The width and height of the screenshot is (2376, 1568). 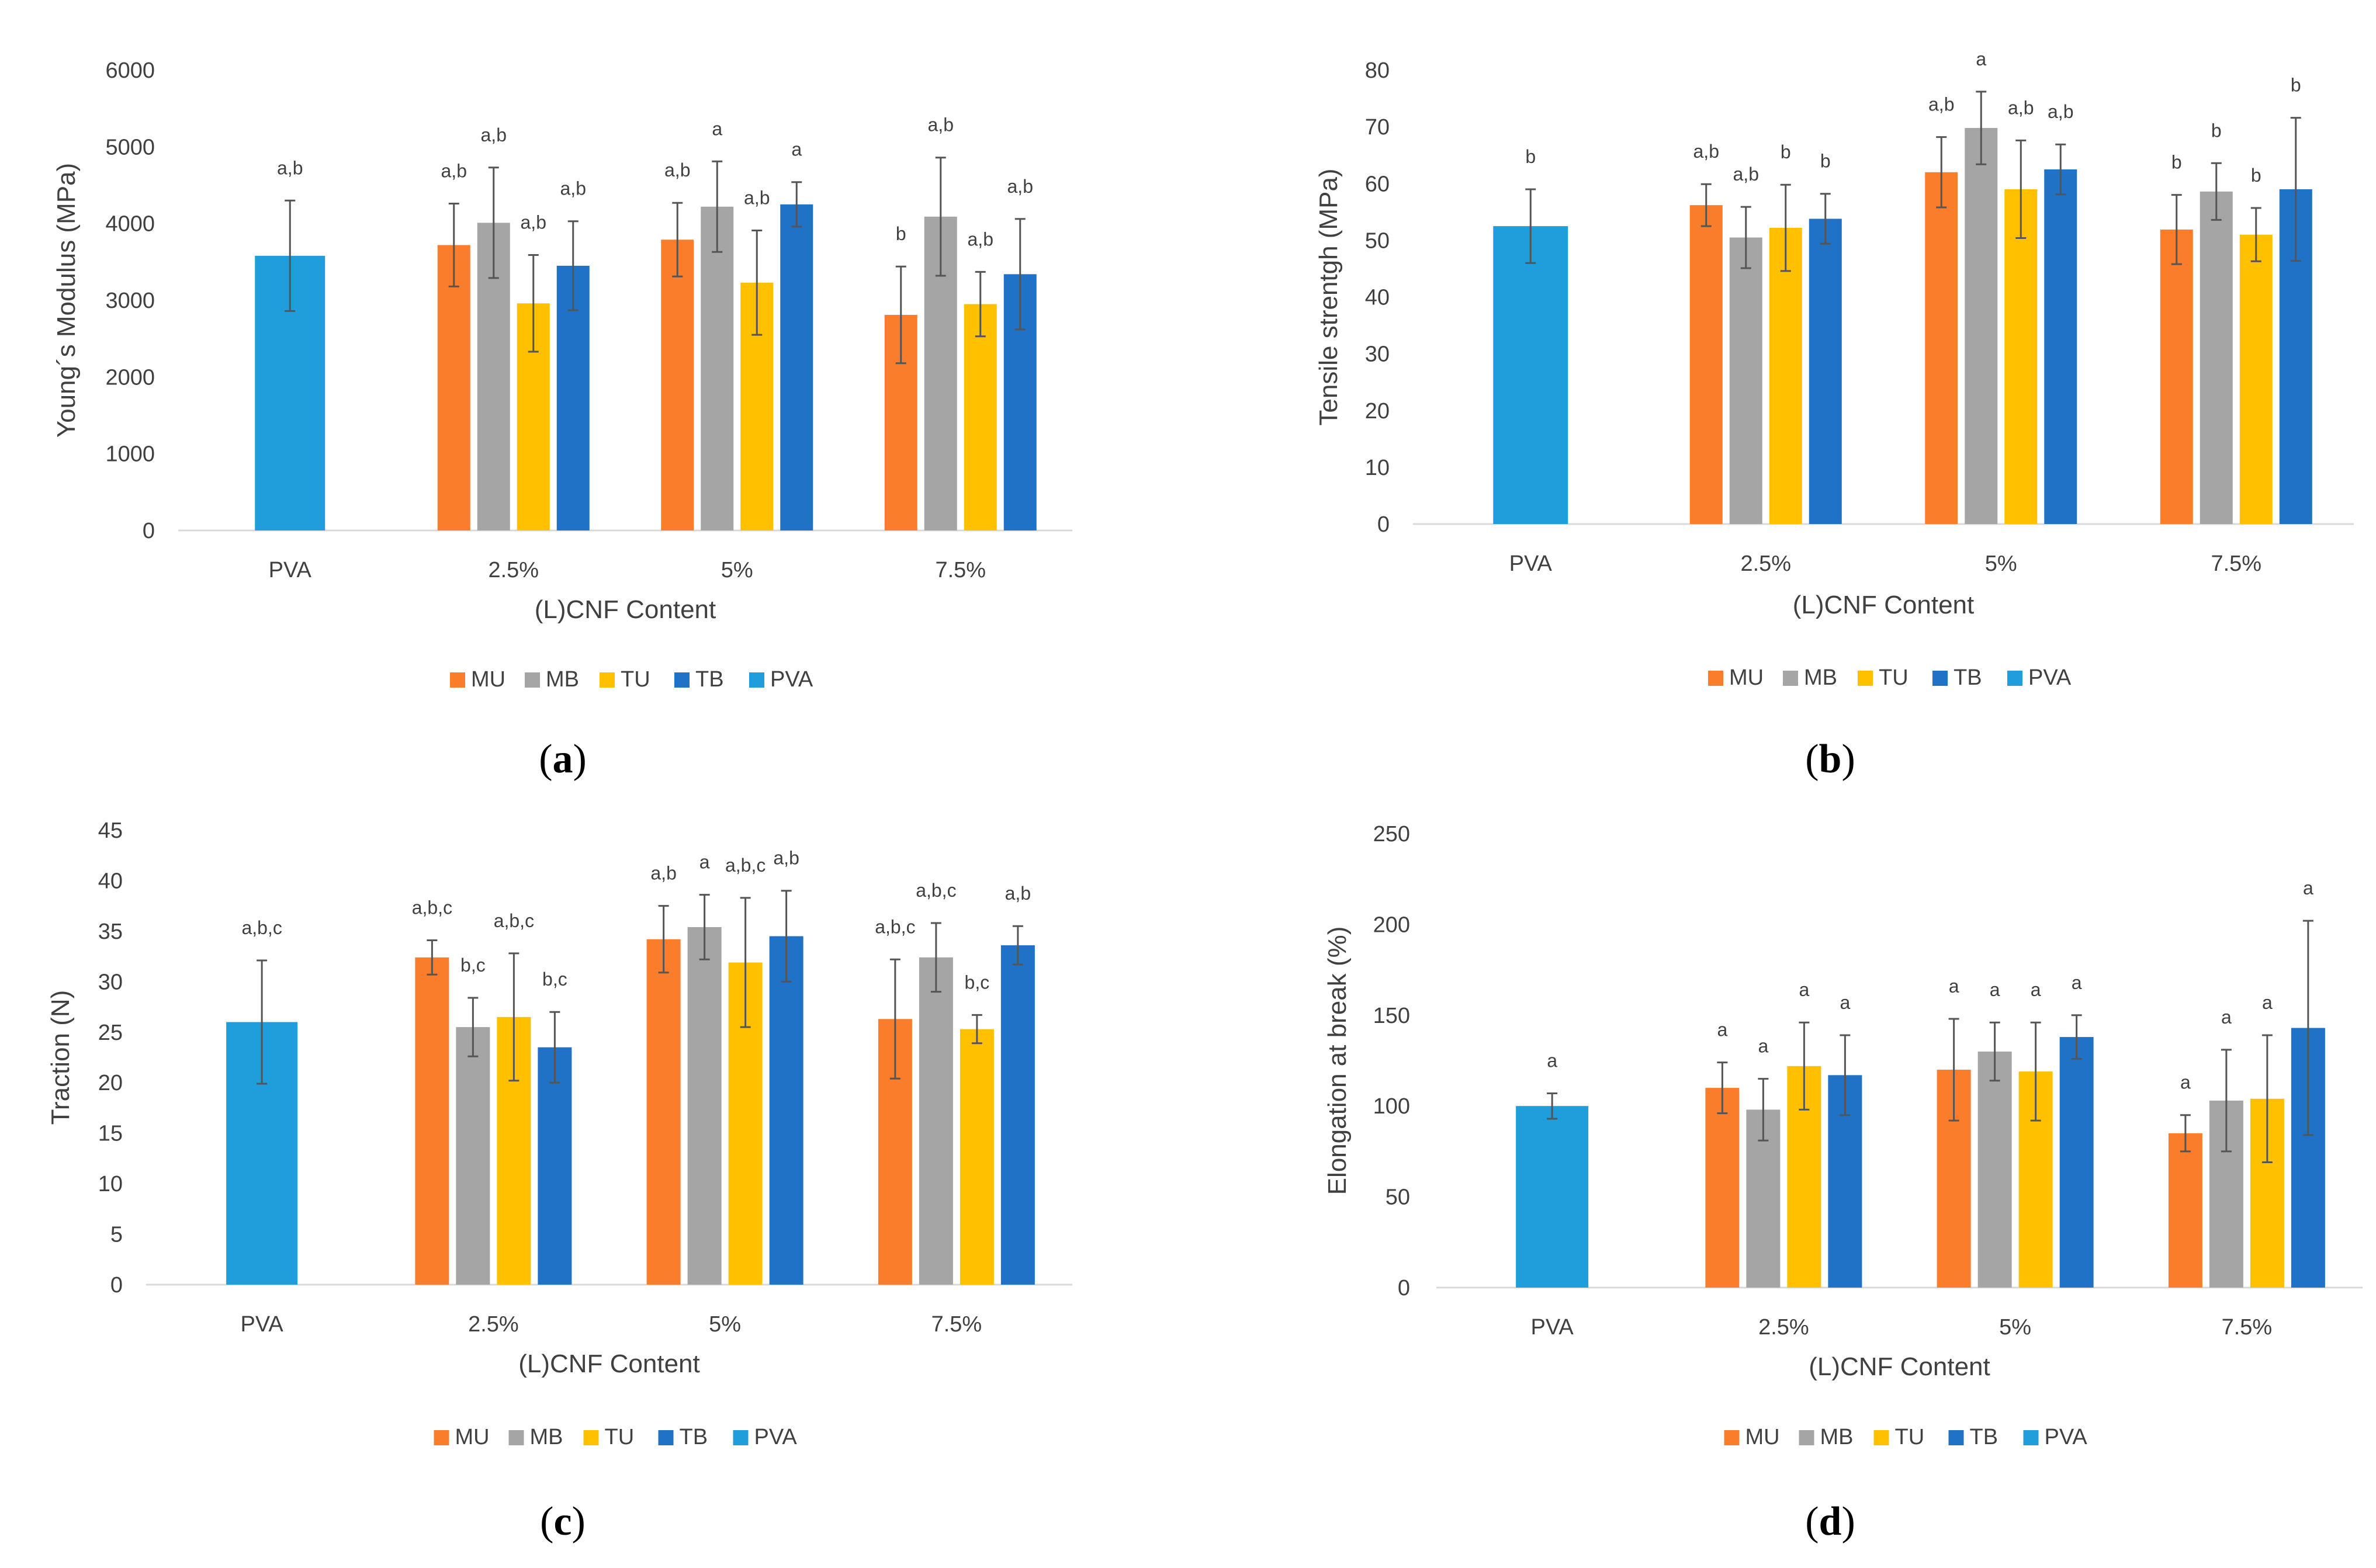 What do you see at coordinates (1377, 411) in the screenshot?
I see `chart-b-ytick-label: 20` at bounding box center [1377, 411].